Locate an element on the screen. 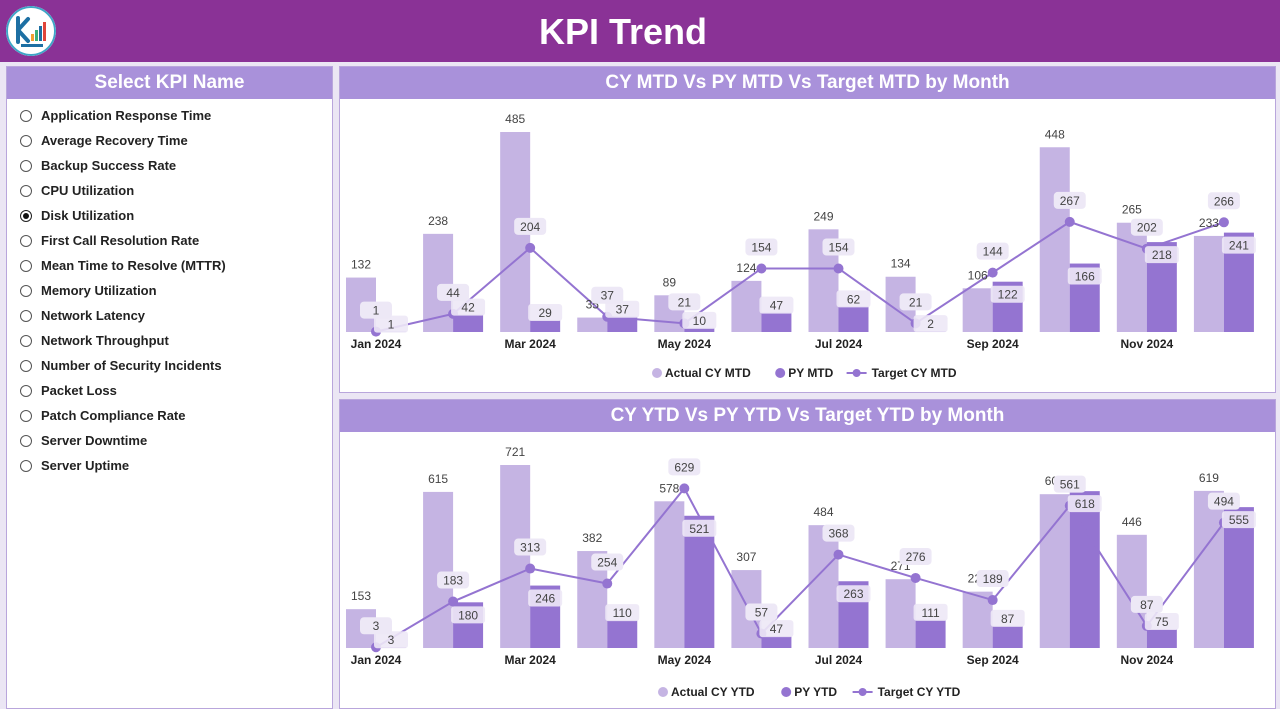 The image size is (1280, 709). legend-item: Actual CY YTD is located at coordinates (706, 692).